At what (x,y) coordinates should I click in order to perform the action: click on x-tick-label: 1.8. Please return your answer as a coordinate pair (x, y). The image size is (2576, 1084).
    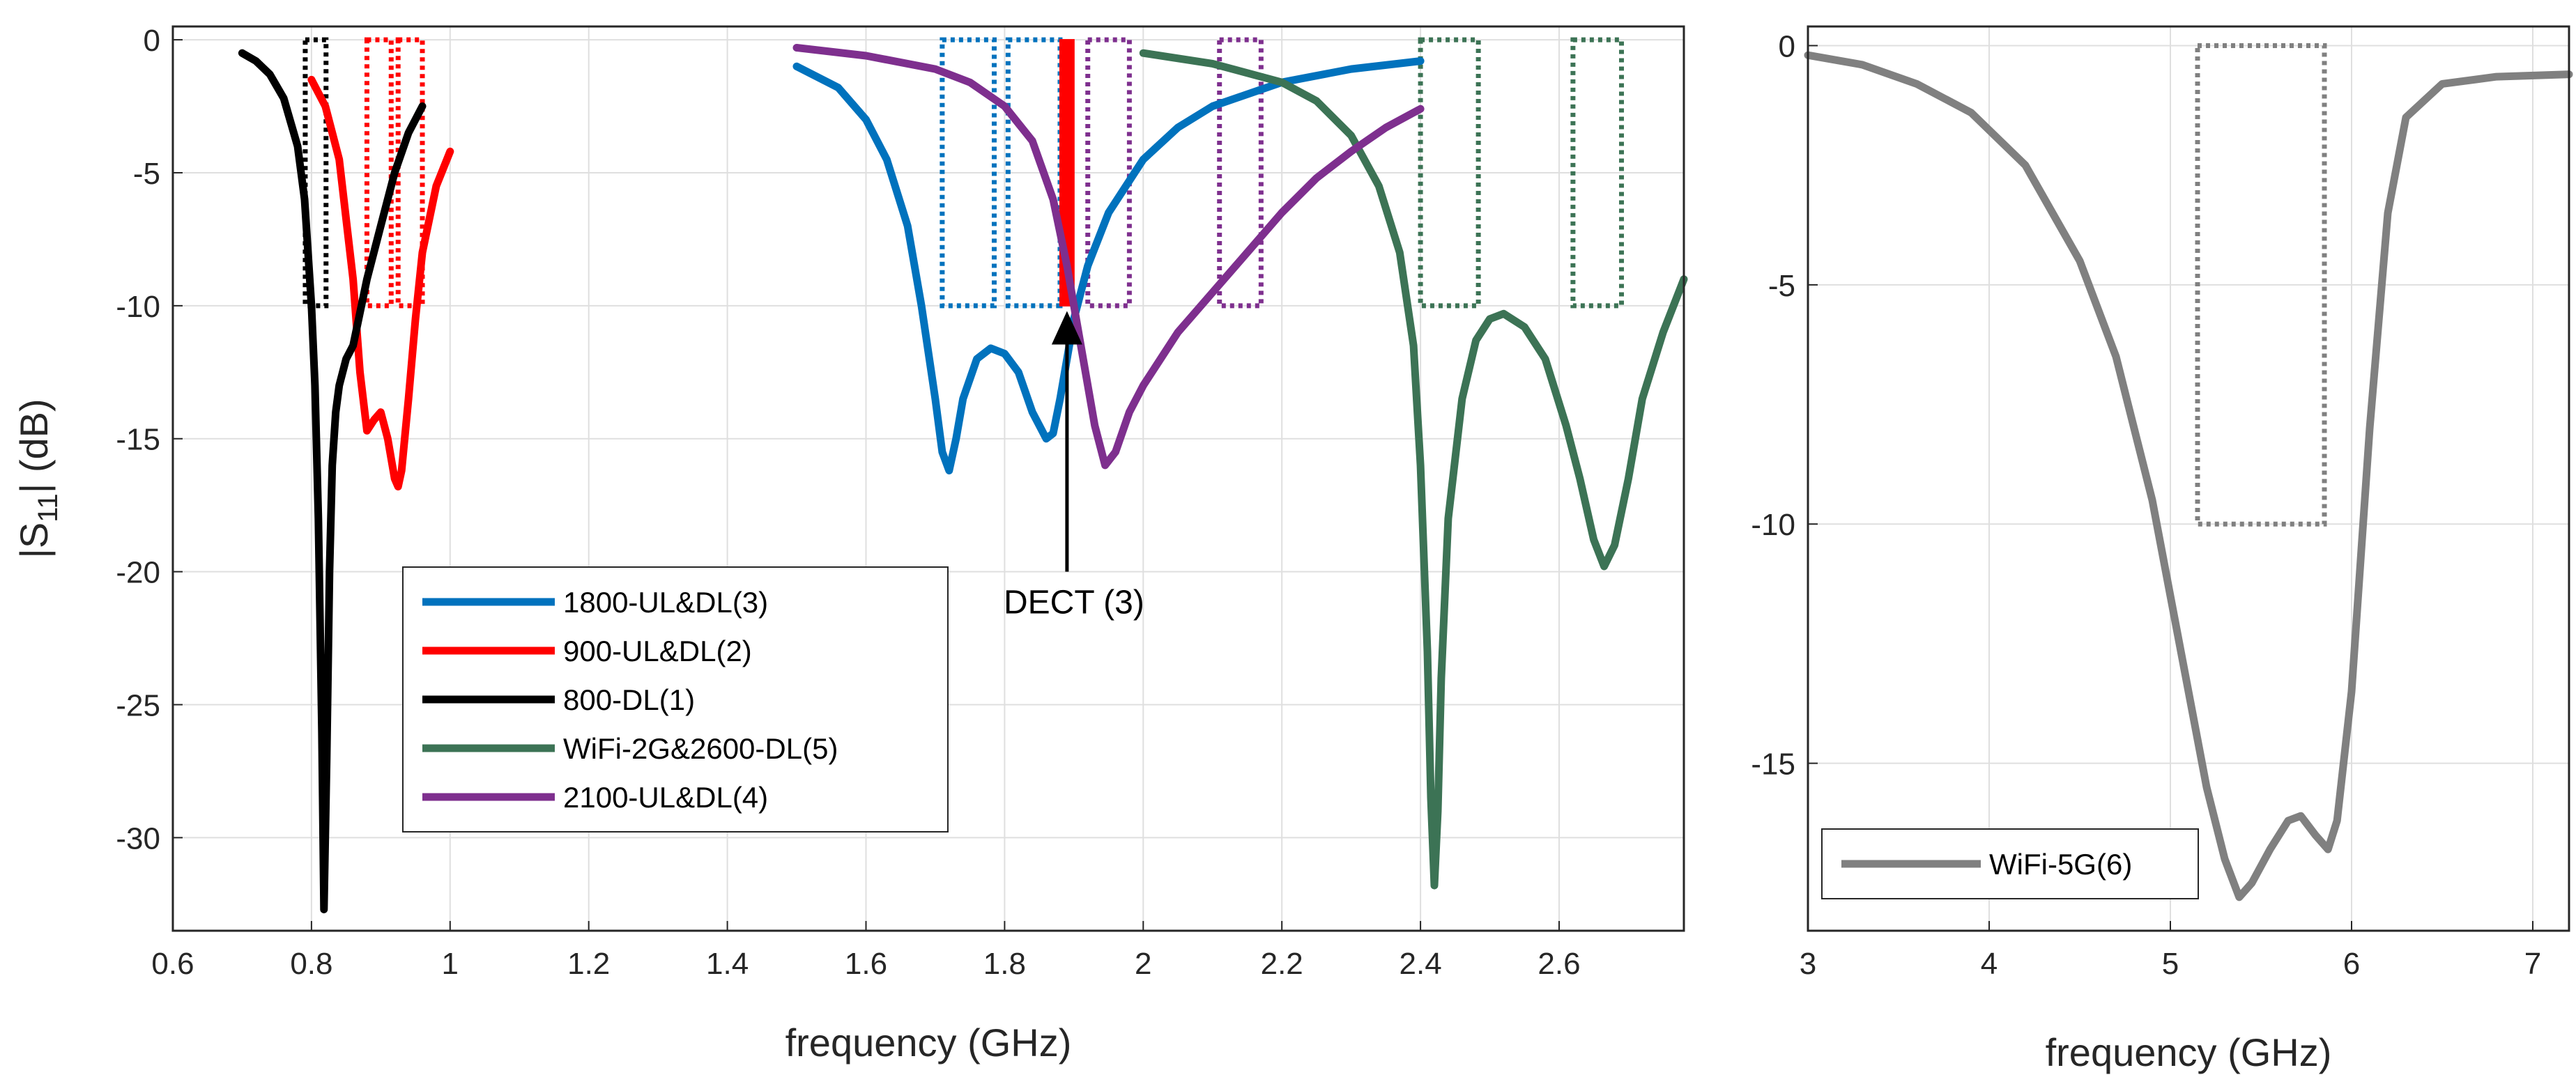
    Looking at the image, I should click on (1004, 964).